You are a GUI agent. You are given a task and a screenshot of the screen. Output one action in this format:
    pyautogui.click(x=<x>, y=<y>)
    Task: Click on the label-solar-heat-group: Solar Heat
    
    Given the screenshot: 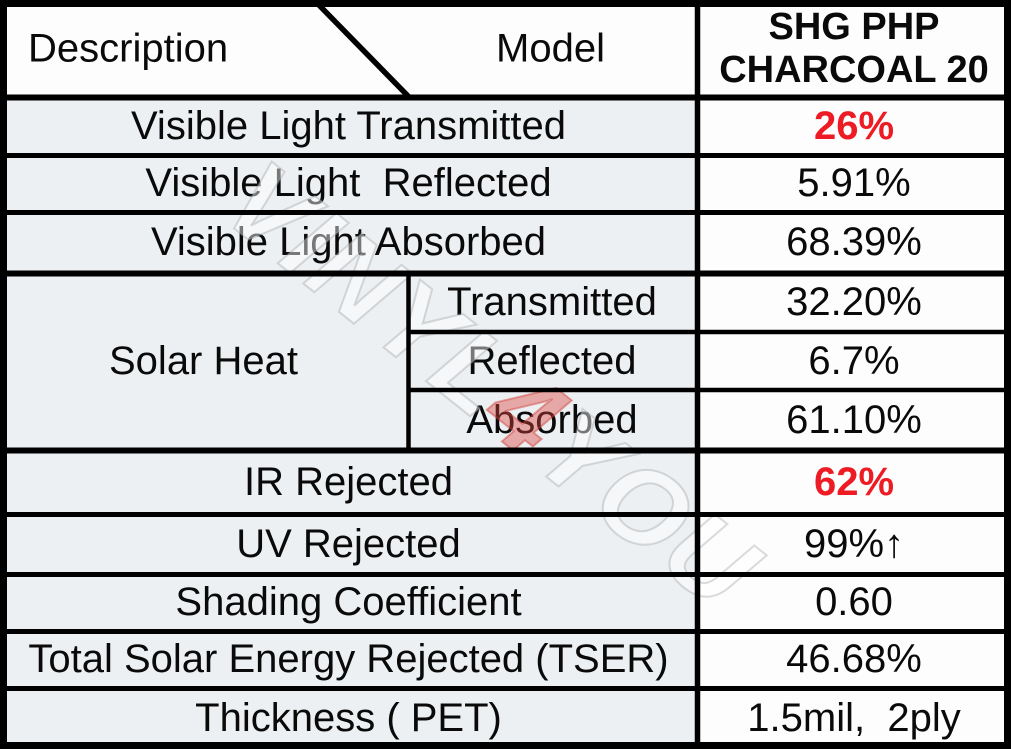 What is the action you would take?
    pyautogui.click(x=203, y=361)
    